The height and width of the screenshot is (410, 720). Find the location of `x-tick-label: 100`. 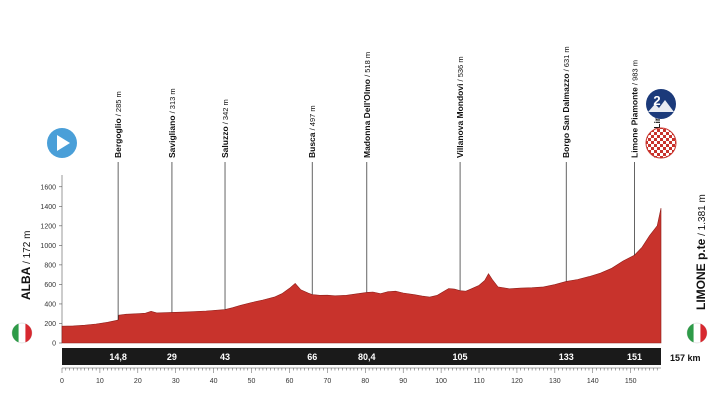

x-tick-label: 100 is located at coordinates (441, 381).